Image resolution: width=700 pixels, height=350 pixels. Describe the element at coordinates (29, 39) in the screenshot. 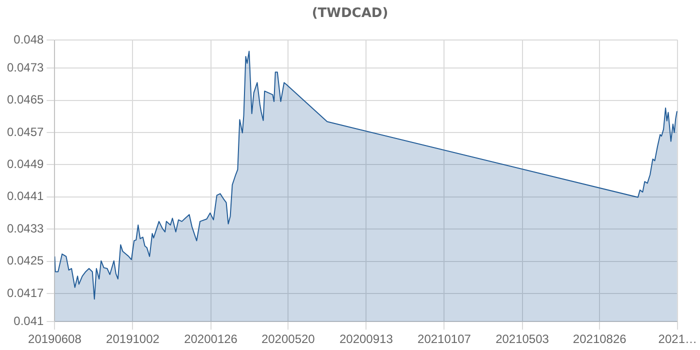

I see `y-tick-label: 0.048` at that location.